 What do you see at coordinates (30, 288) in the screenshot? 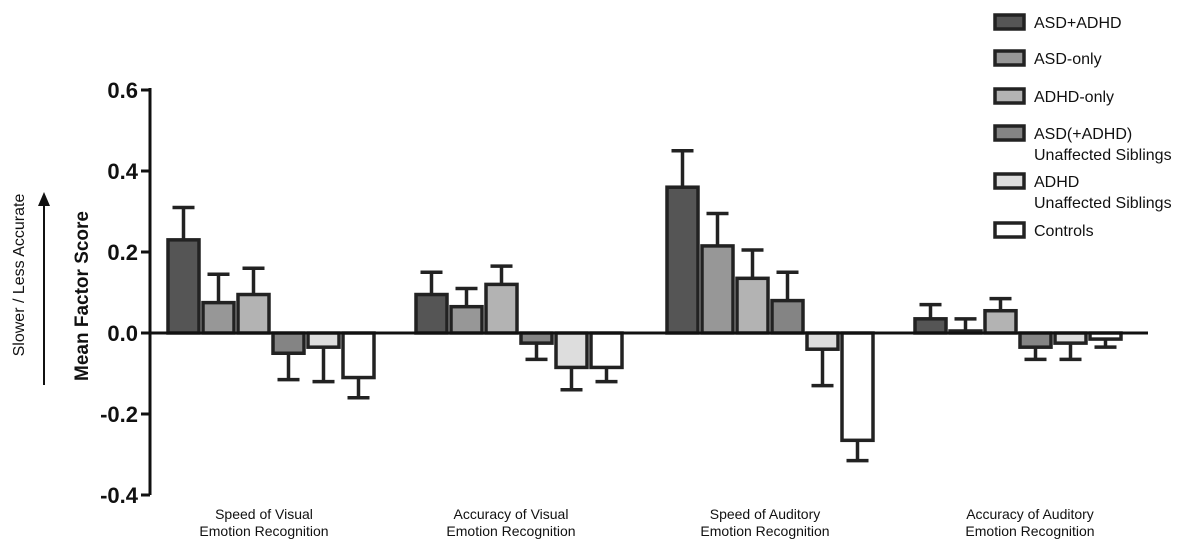
I see `direction-annotation: Slower / Less Accurate` at bounding box center [30, 288].